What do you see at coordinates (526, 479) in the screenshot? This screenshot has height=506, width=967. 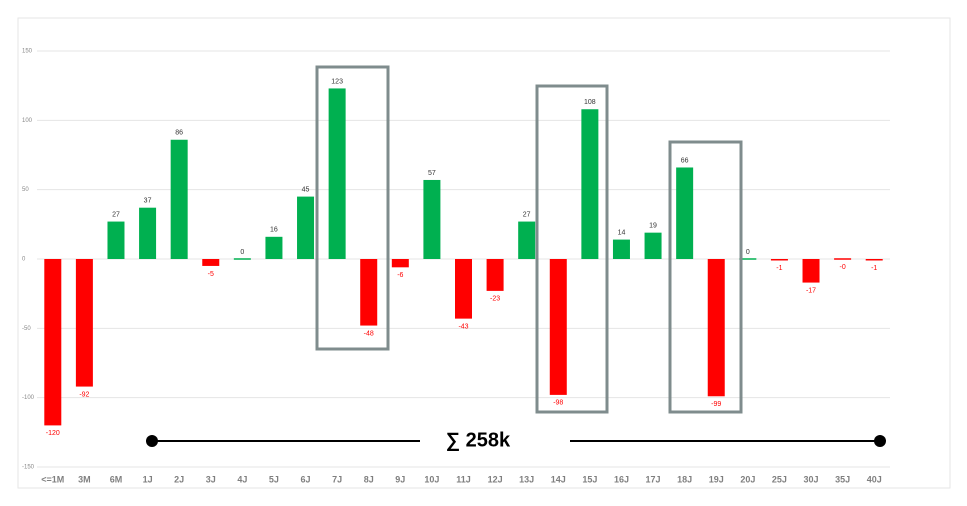 I see `x-tick-label: 13J` at bounding box center [526, 479].